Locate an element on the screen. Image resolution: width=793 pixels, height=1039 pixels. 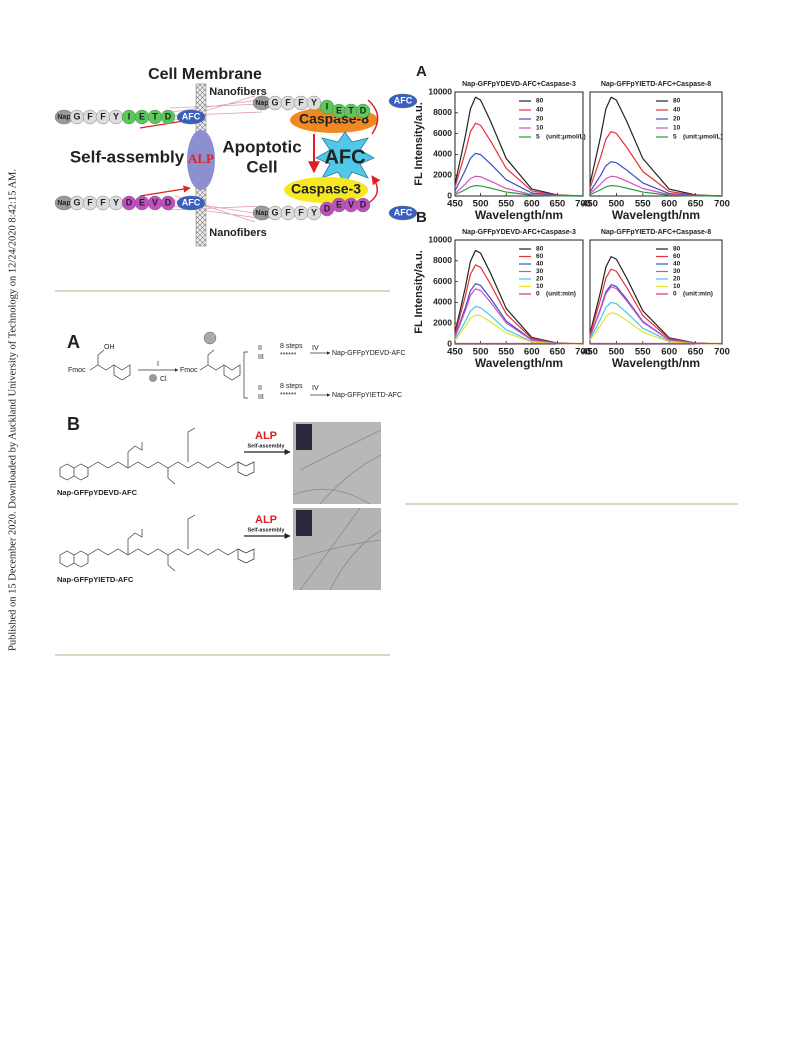
steps-stars: ****** is located at coordinates (288, 395).